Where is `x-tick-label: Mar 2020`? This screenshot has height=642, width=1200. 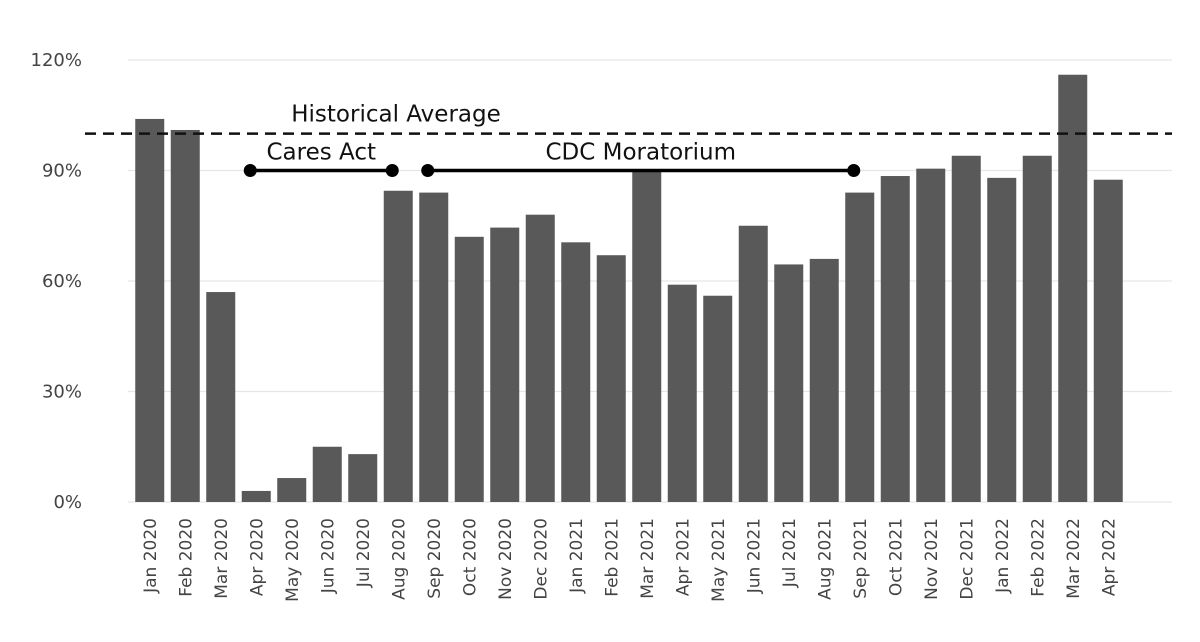
x-tick-label: Mar 2020 is located at coordinates (222, 558).